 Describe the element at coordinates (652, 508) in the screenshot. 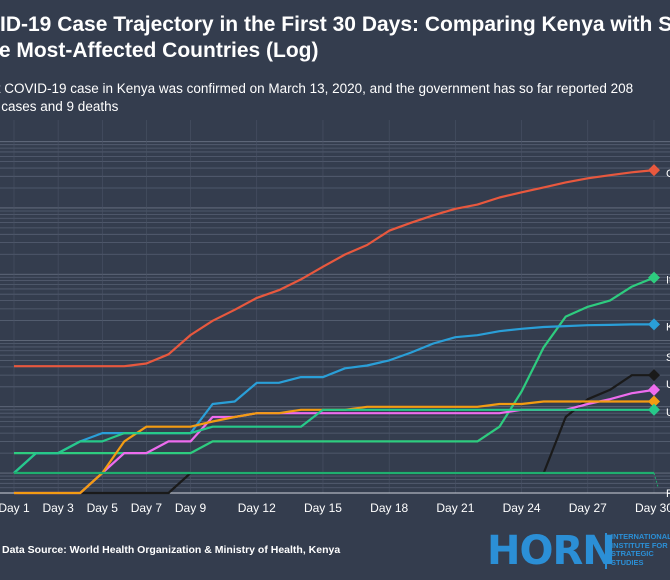

I see `x-tick-label: Day 30` at that location.